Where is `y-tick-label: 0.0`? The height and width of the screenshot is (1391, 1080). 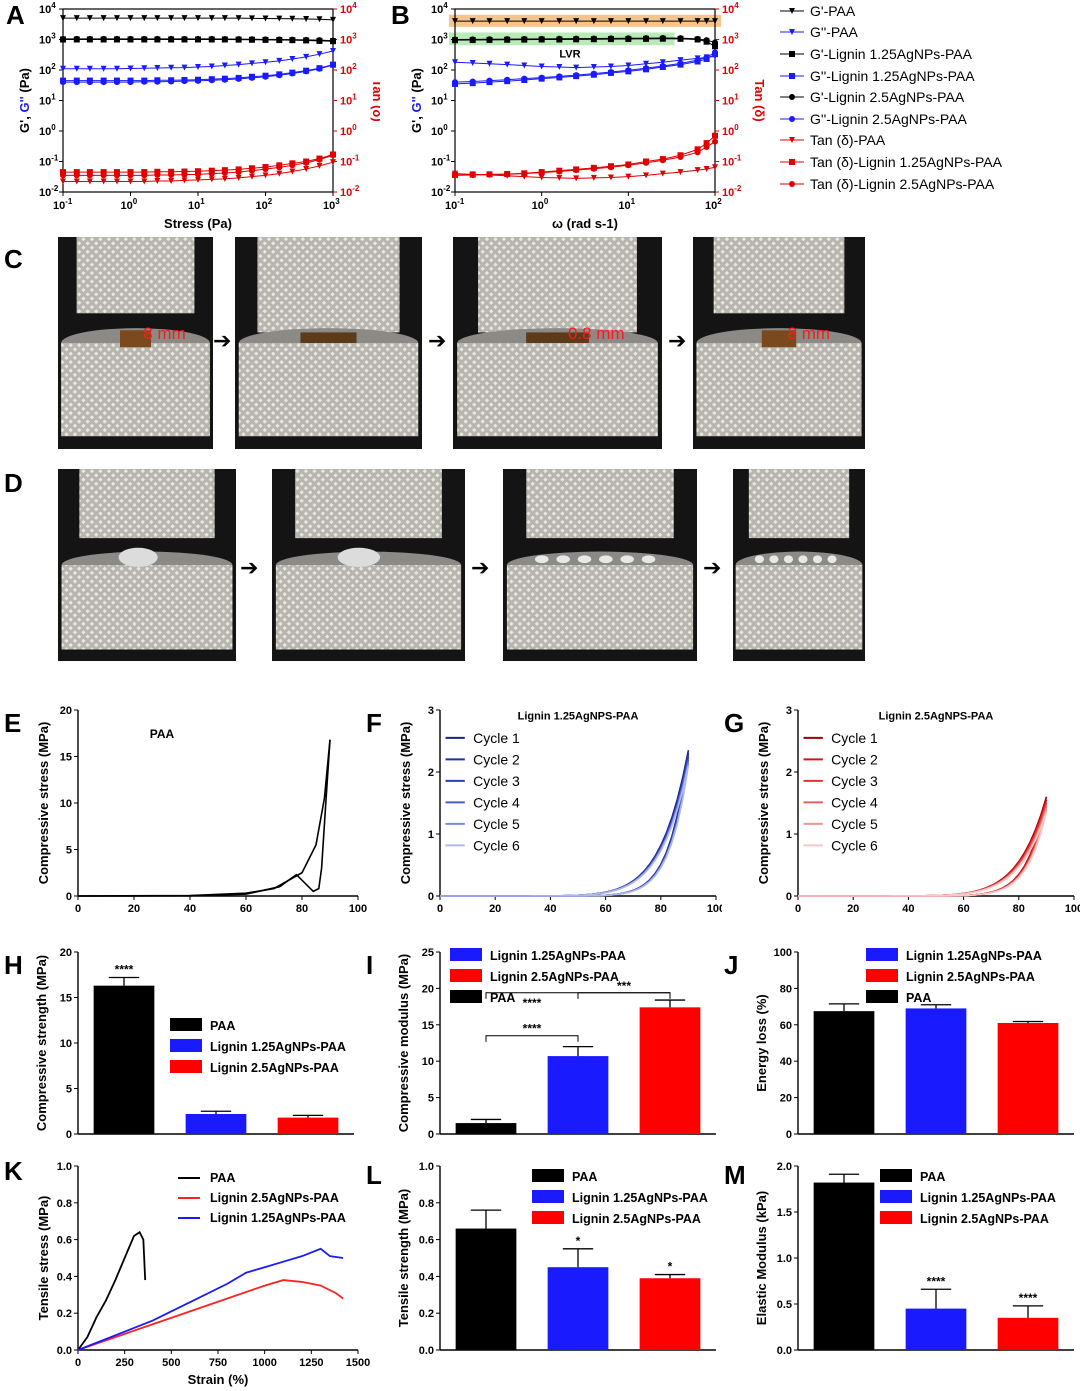
y-tick-label: 0.0 is located at coordinates (784, 1351).